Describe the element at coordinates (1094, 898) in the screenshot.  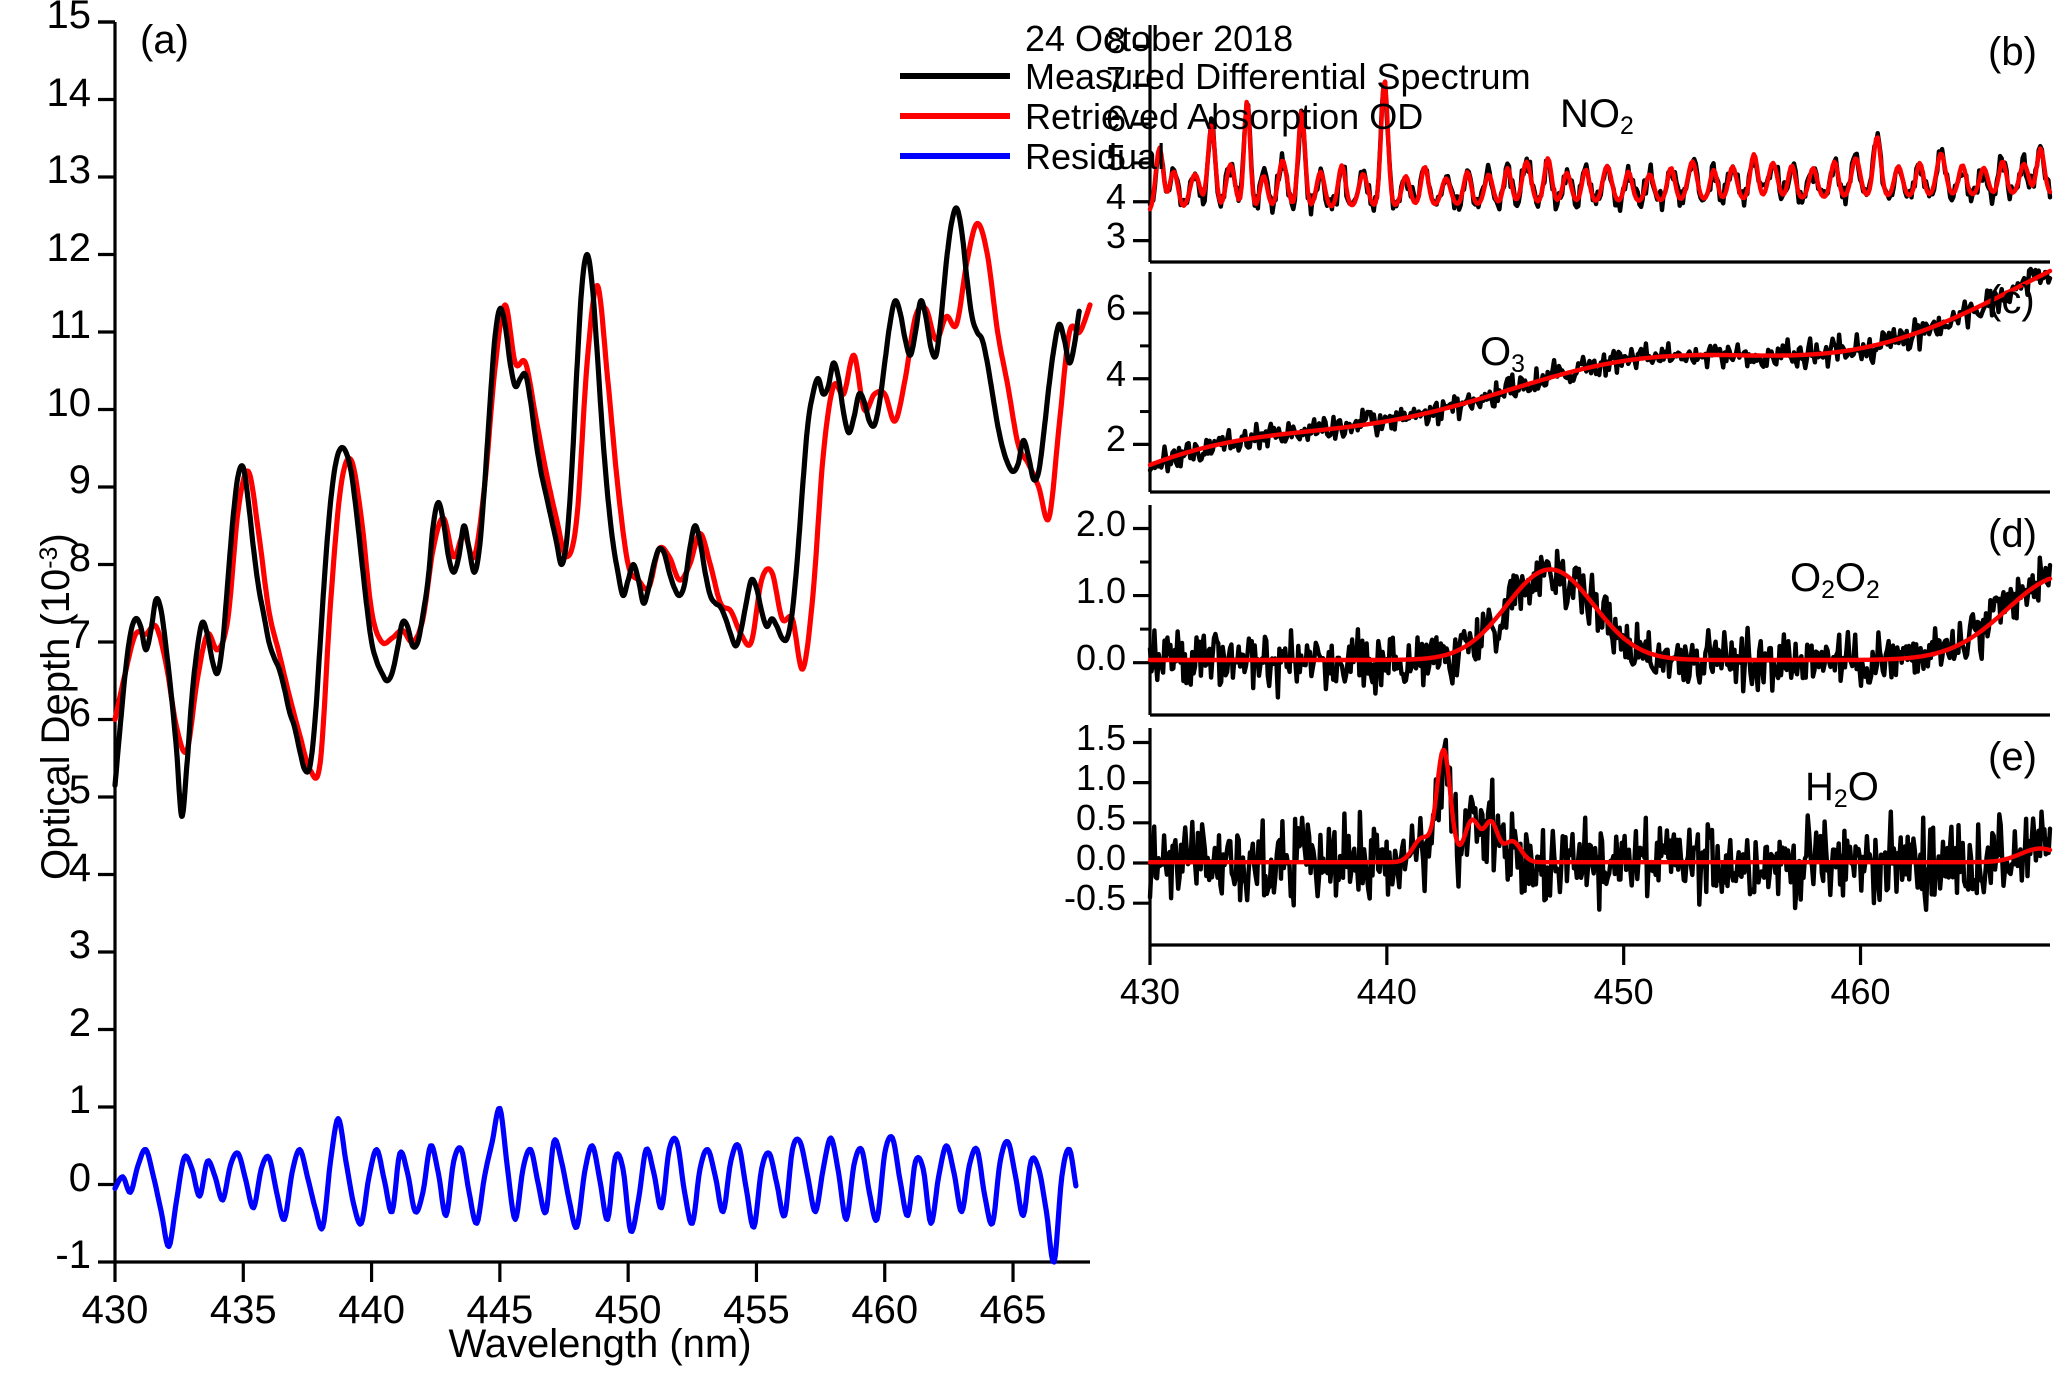
I see `y-tick-label: -0.5` at that location.